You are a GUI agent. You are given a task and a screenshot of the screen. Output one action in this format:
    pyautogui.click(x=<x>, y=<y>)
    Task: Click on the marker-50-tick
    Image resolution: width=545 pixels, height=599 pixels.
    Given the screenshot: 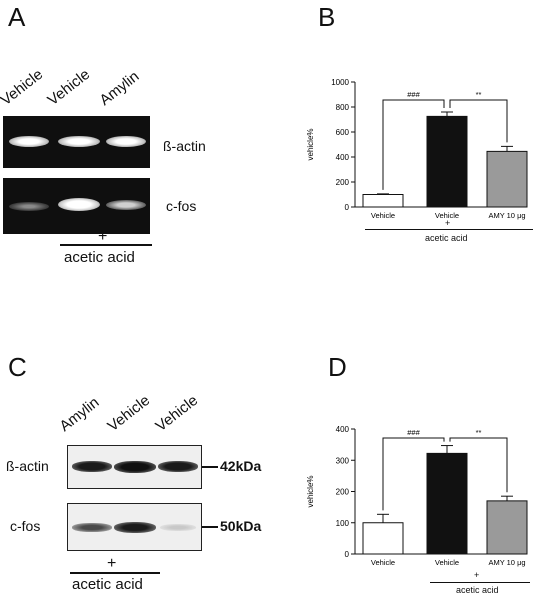 What is the action you would take?
    pyautogui.click(x=210, y=527)
    